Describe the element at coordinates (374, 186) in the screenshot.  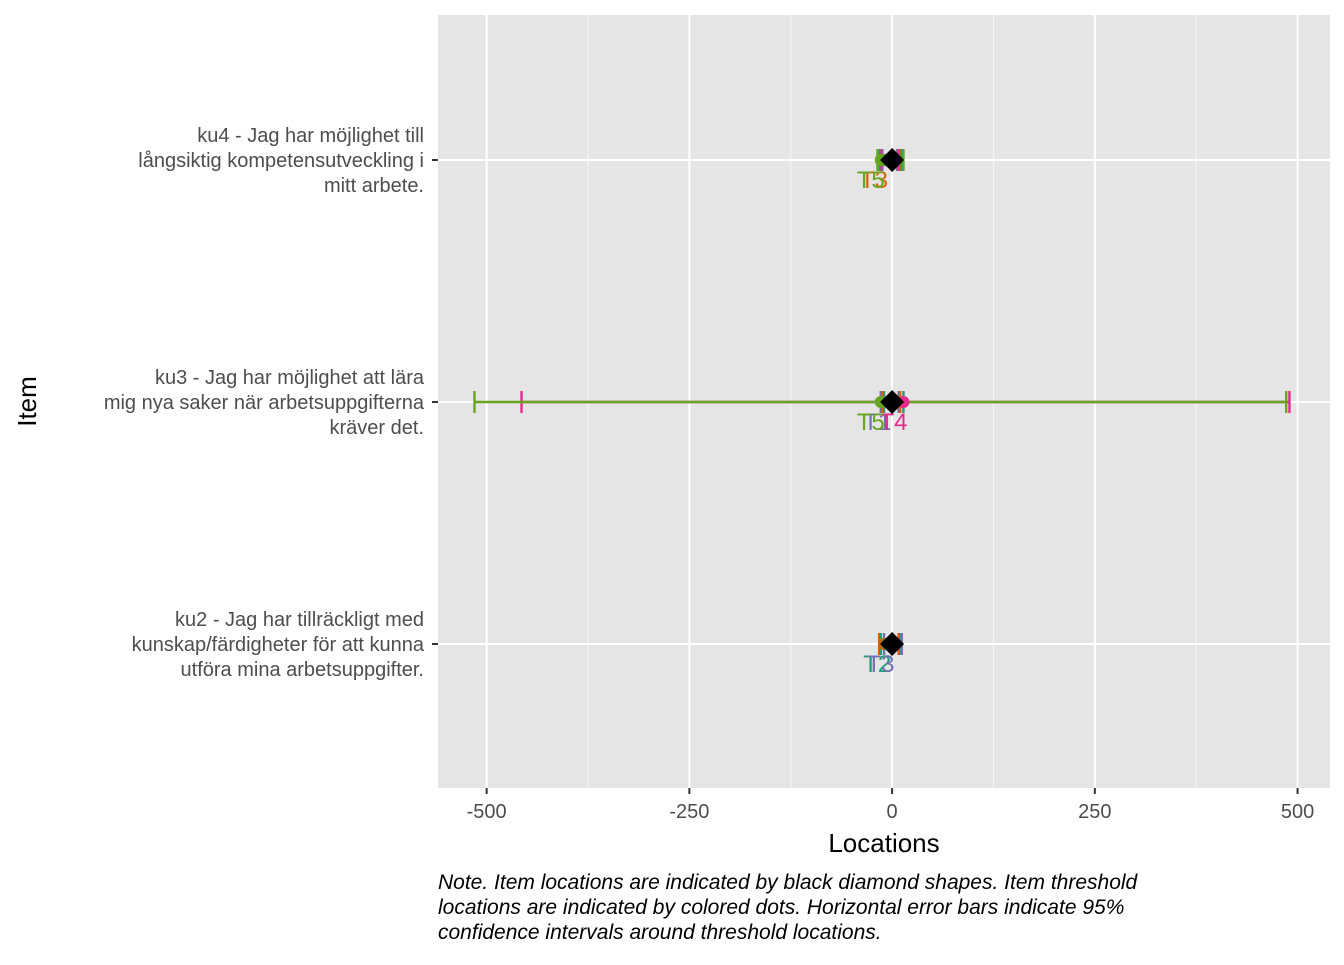
I see `y-tick-label: mitt arbete.` at that location.